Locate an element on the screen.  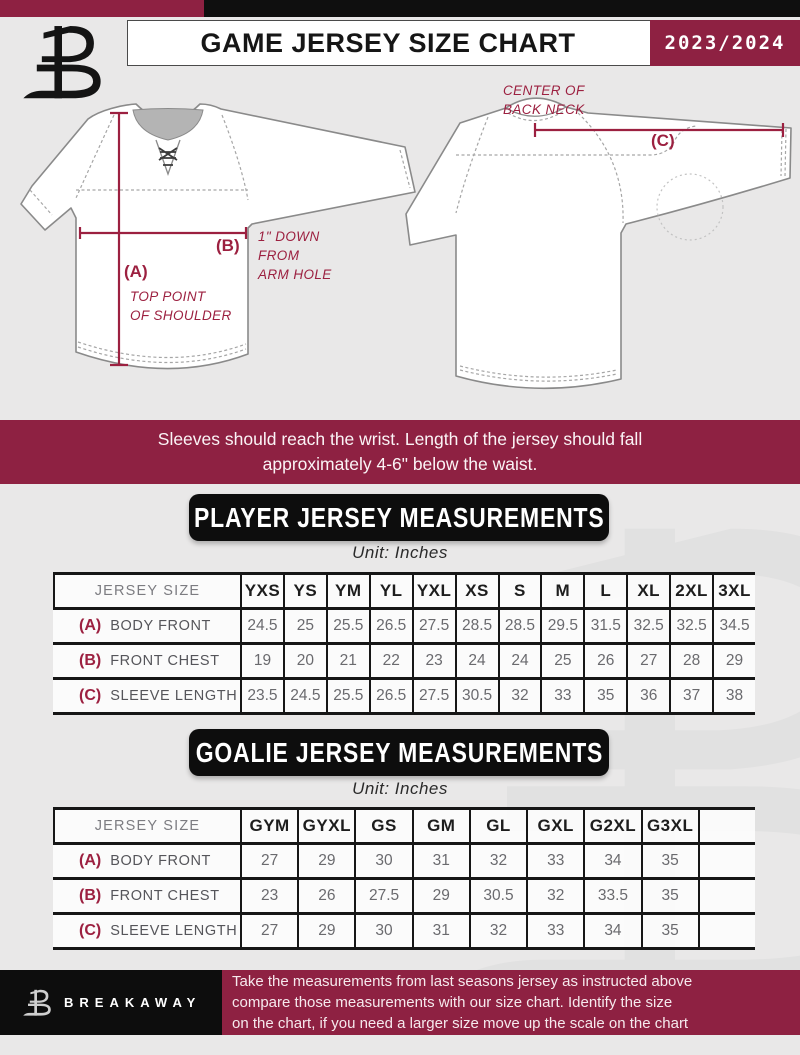
measurement-value: 37 is located at coordinates (691, 697).